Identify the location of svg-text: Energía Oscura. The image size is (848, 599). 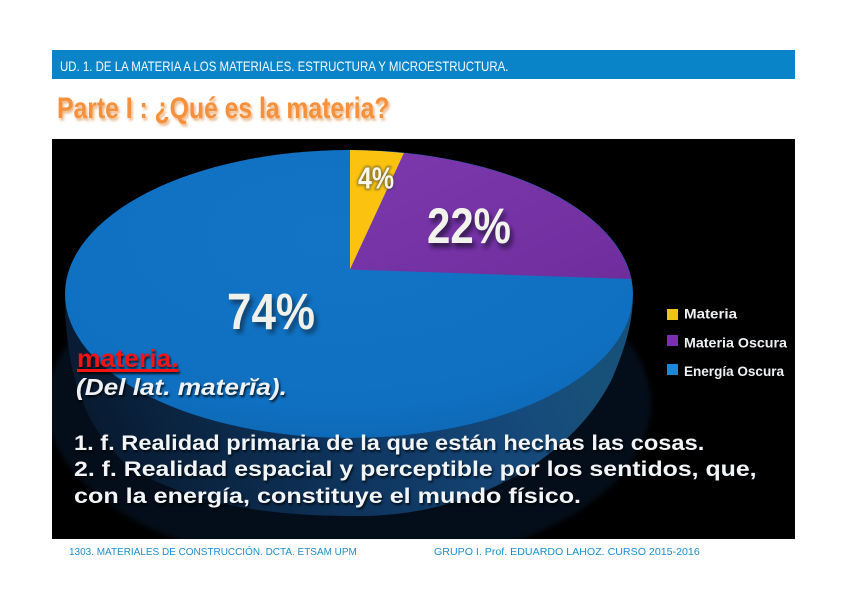
(734, 371).